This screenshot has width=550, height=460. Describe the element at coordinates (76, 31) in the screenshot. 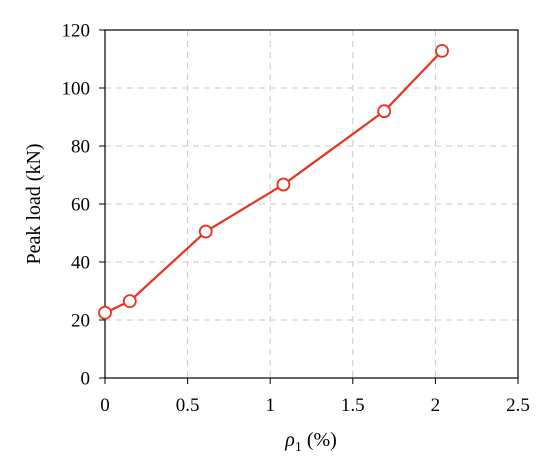

I see `y-tick-label: 120` at that location.